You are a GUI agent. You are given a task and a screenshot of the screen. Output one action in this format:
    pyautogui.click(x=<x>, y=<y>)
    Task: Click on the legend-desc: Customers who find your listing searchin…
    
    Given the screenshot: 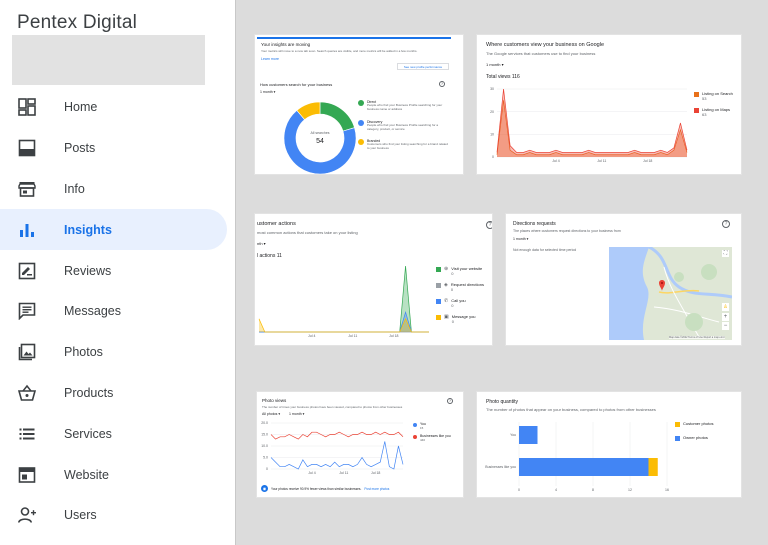 What is the action you would take?
    pyautogui.click(x=407, y=146)
    